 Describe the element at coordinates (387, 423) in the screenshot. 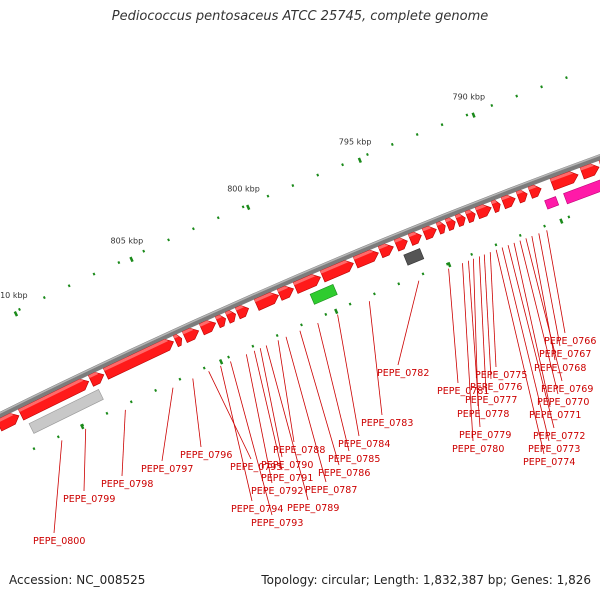

I see `gene-label-text: PEPE_0783` at that location.